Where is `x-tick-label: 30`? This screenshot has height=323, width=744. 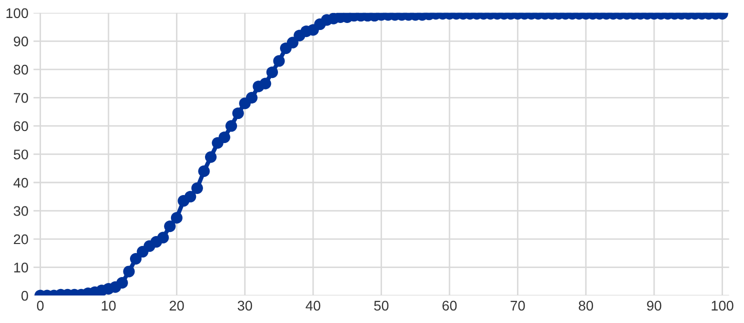 x-tick-label: 30 is located at coordinates (245, 305).